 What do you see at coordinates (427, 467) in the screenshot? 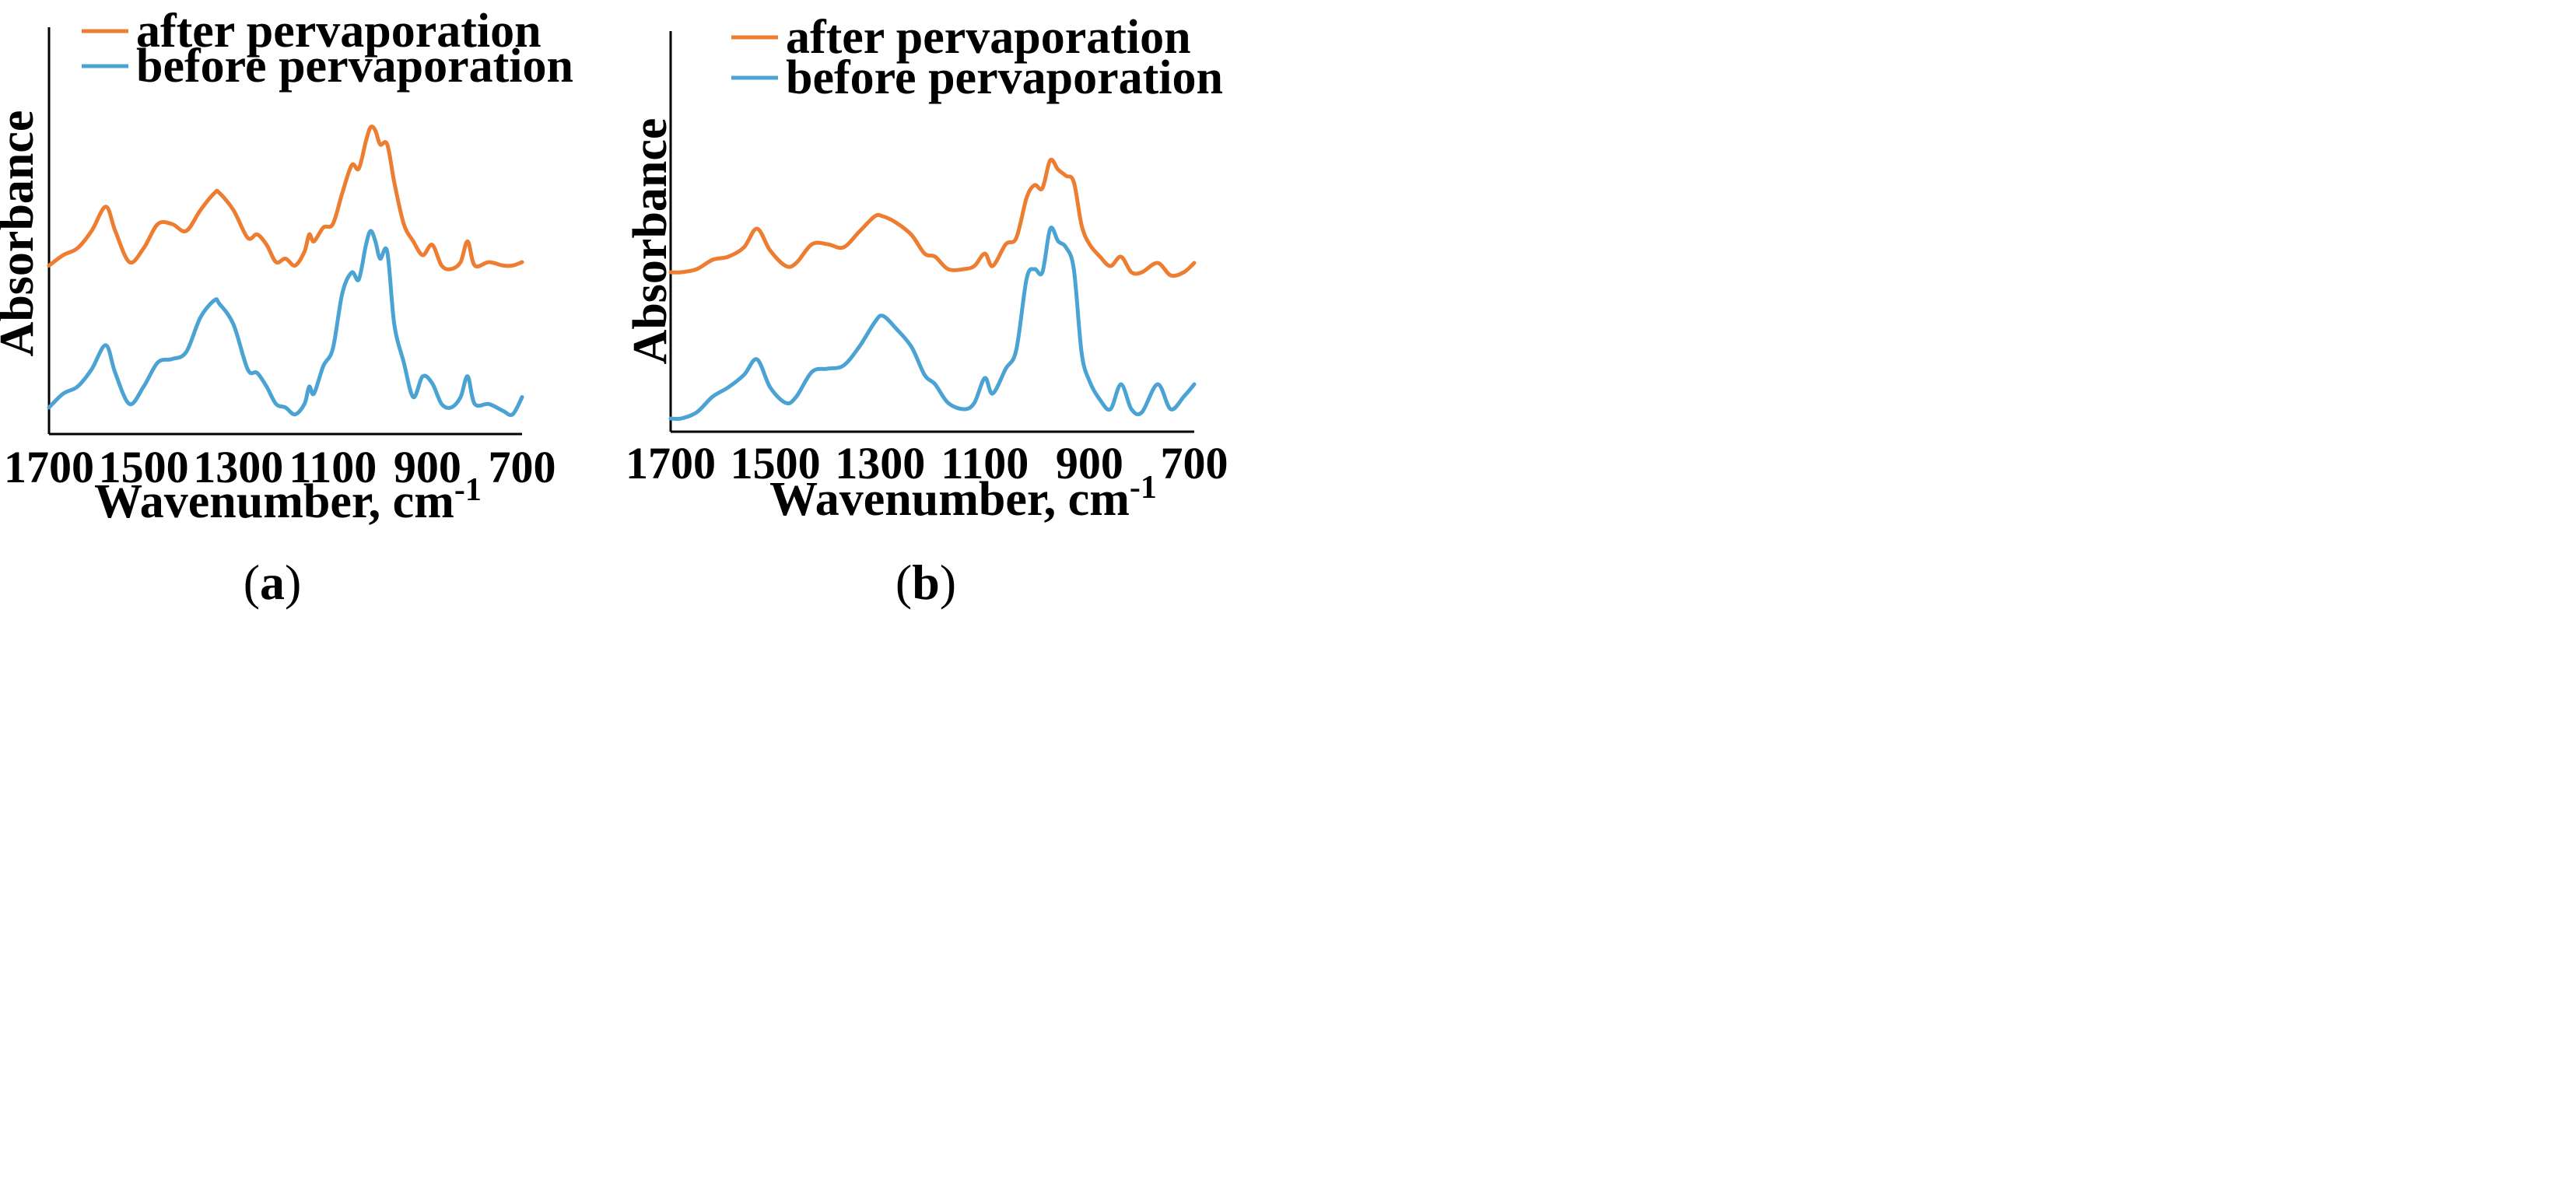
I see `panel-a-x-tick-label-900: 900` at bounding box center [427, 467].